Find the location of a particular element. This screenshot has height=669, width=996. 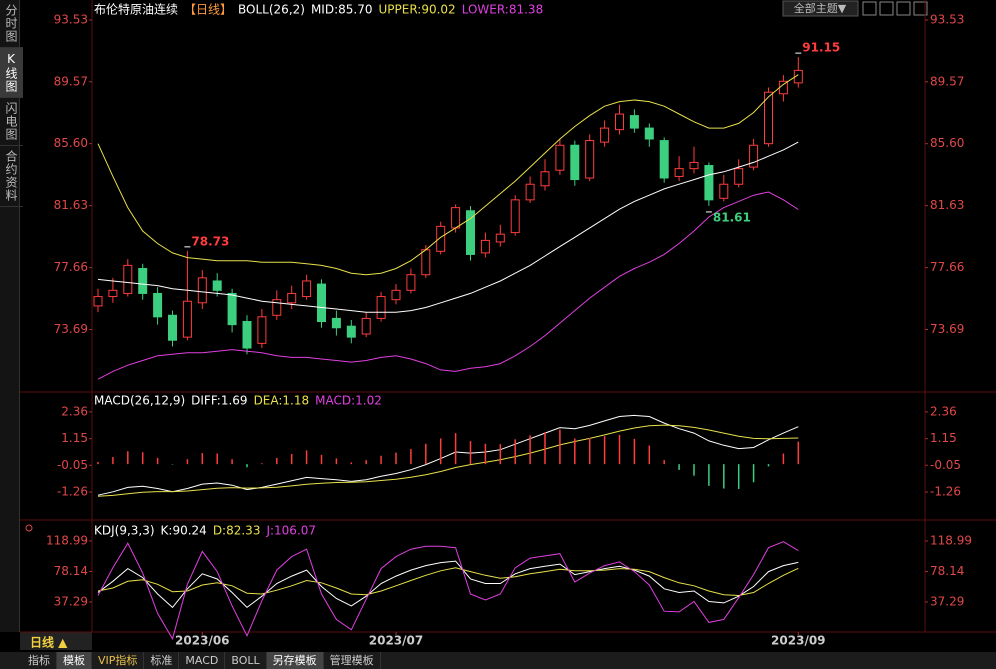

bottom-tabs: 指标 模板 VIP指标 标准 MACD BOLL 另存模板 管理模板 is located at coordinates (498, 660).